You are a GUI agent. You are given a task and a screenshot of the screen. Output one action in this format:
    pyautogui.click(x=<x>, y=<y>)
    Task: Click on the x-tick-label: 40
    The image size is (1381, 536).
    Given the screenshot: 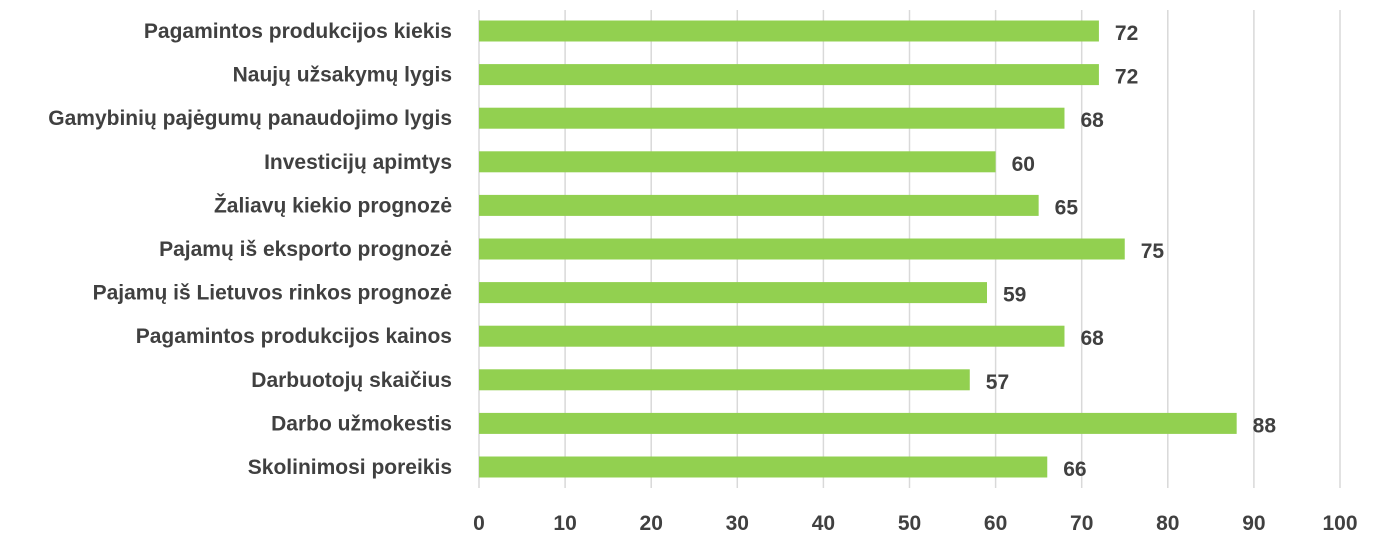 What is the action you would take?
    pyautogui.click(x=823, y=523)
    